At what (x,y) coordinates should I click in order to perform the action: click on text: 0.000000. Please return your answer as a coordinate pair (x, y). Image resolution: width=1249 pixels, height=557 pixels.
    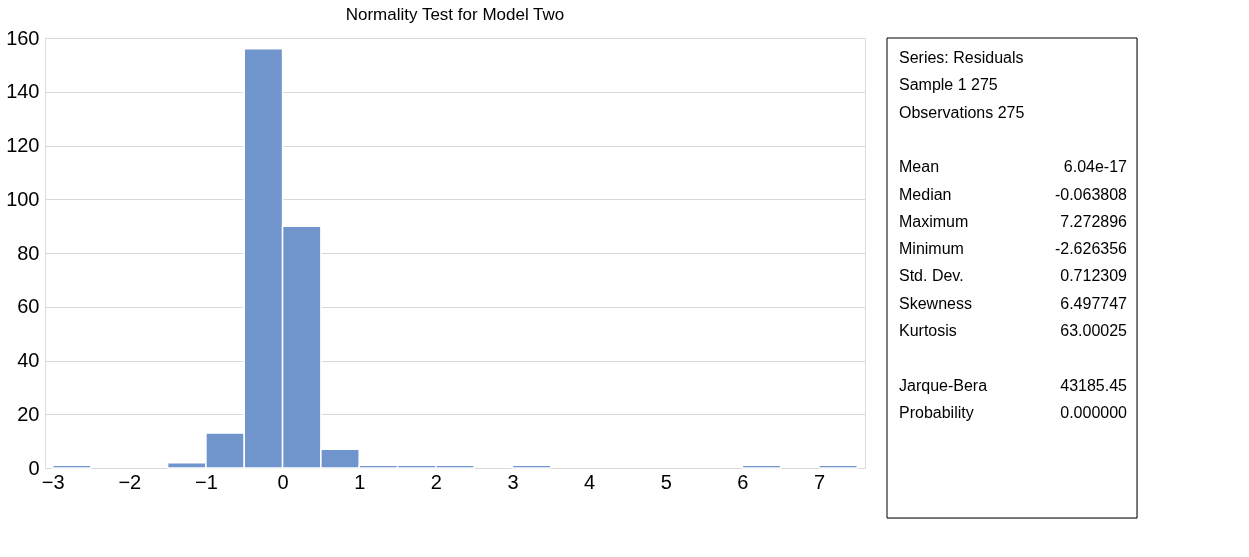
    Looking at the image, I should click on (1093, 412).